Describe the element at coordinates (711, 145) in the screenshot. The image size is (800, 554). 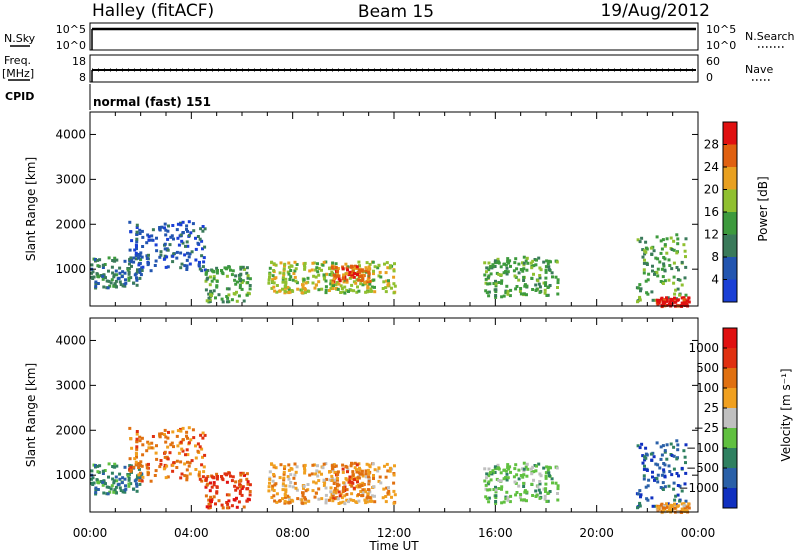
I see `colorbar-tick-label: 28` at that location.